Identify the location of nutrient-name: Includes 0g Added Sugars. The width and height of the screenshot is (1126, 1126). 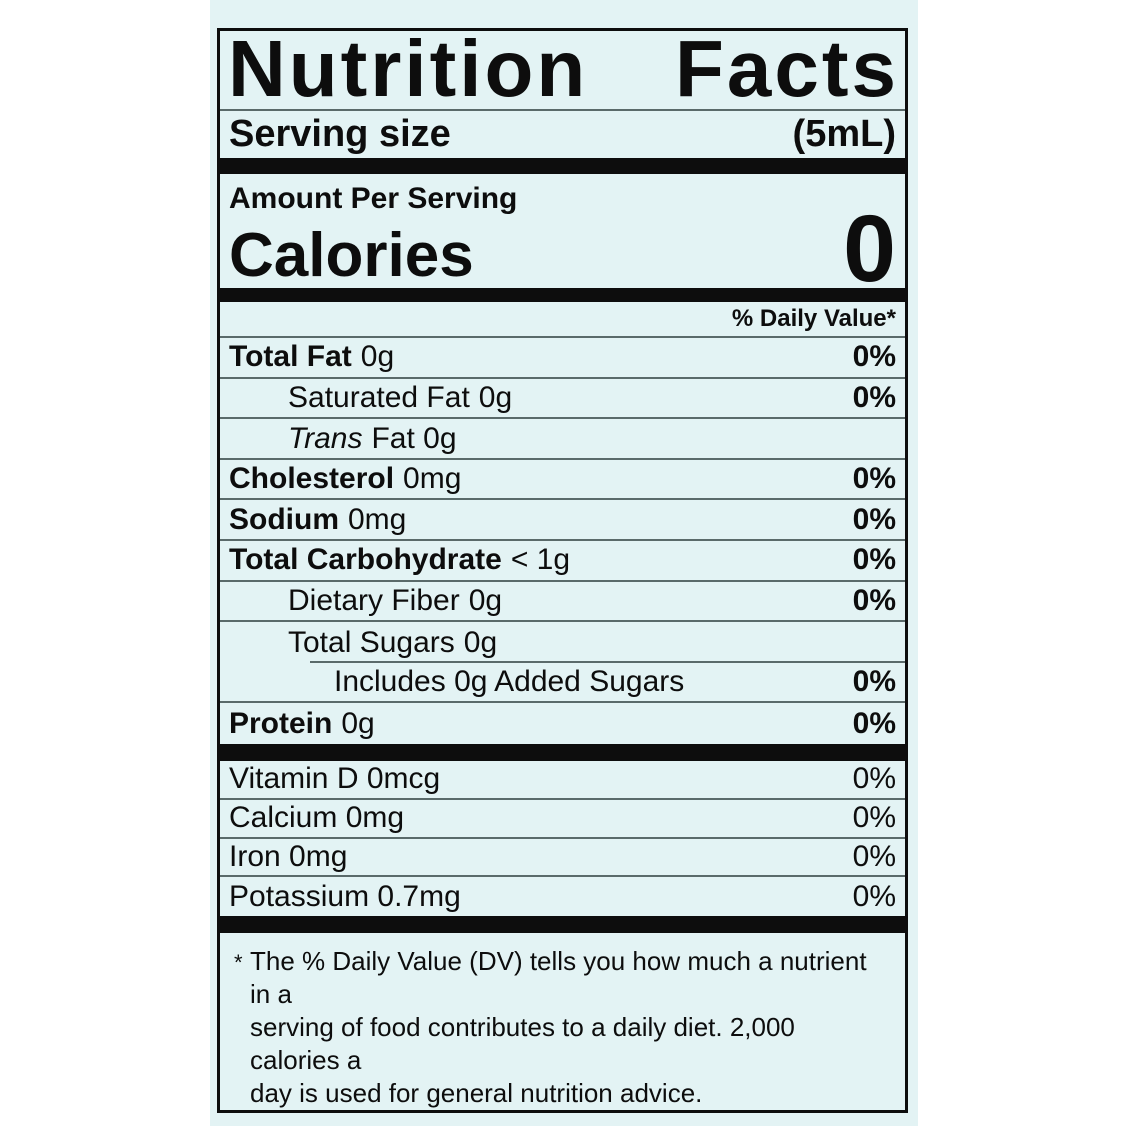
(509, 682).